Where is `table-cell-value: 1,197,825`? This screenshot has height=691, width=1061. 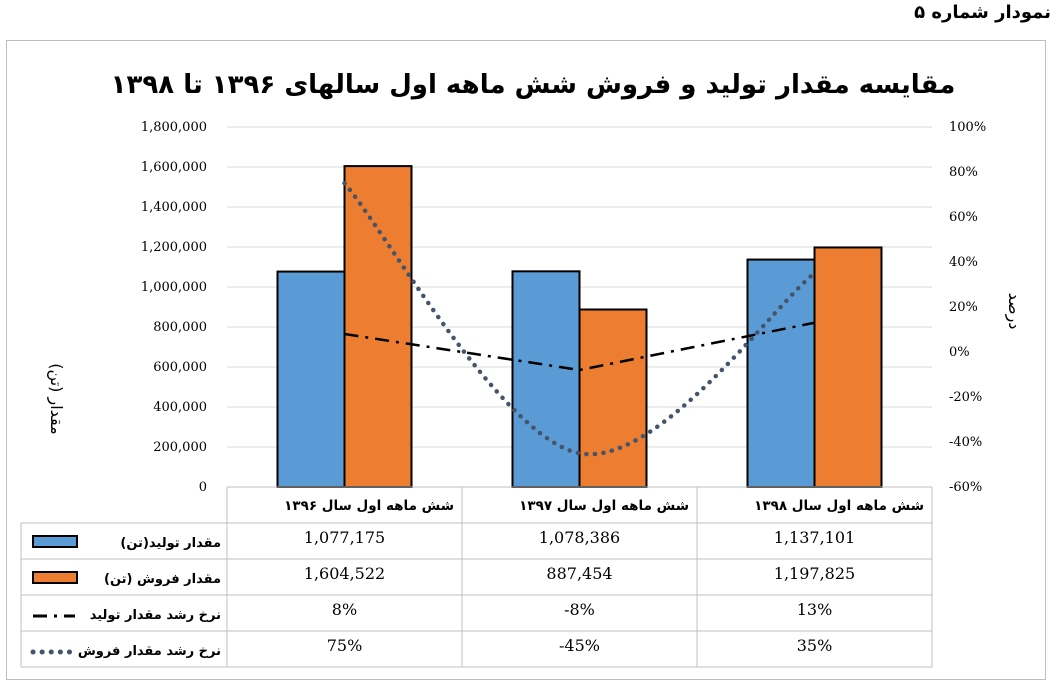 table-cell-value: 1,197,825 is located at coordinates (814, 573).